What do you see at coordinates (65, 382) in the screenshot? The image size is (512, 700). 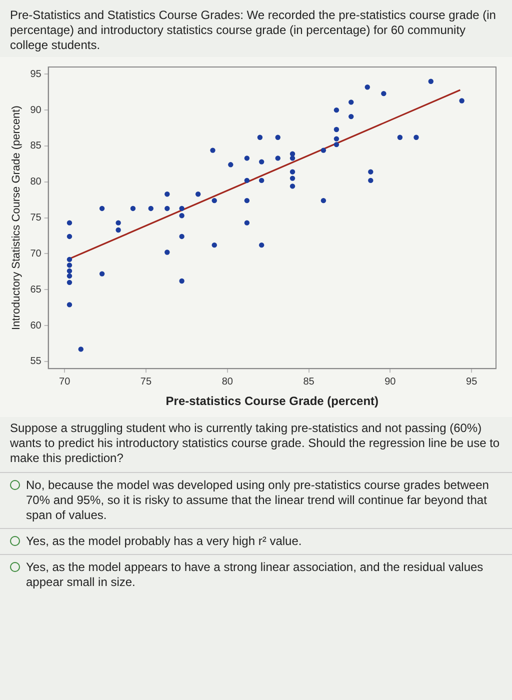 I see `x-tick-label: 70` at bounding box center [65, 382].